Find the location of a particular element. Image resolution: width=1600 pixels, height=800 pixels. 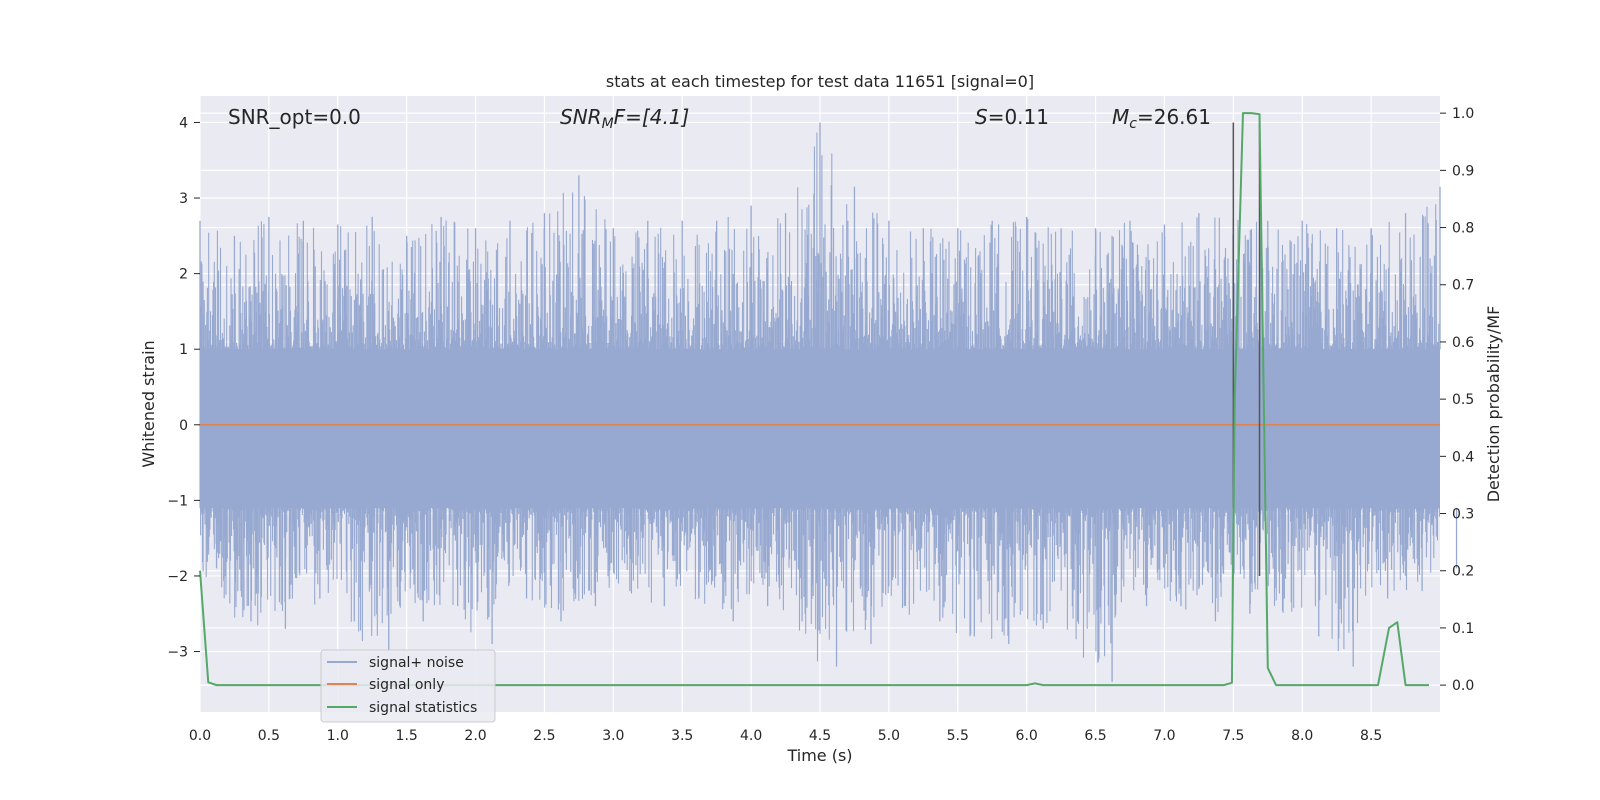

y-right-tick-label: 0.1 is located at coordinates (1463, 629).